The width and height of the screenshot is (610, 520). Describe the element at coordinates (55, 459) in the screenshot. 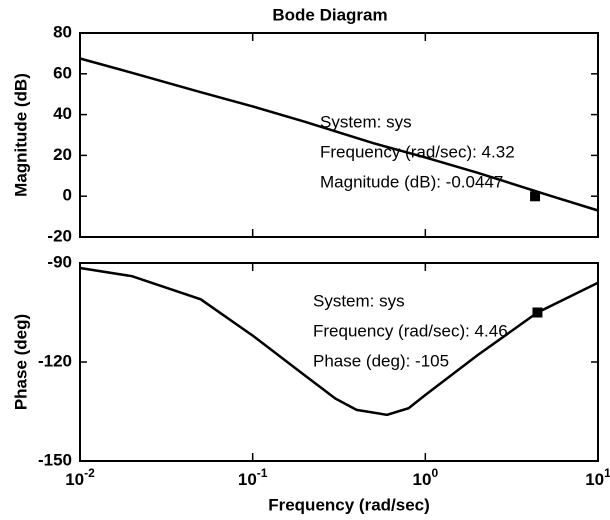

I see `y-tick-label: -150` at that location.